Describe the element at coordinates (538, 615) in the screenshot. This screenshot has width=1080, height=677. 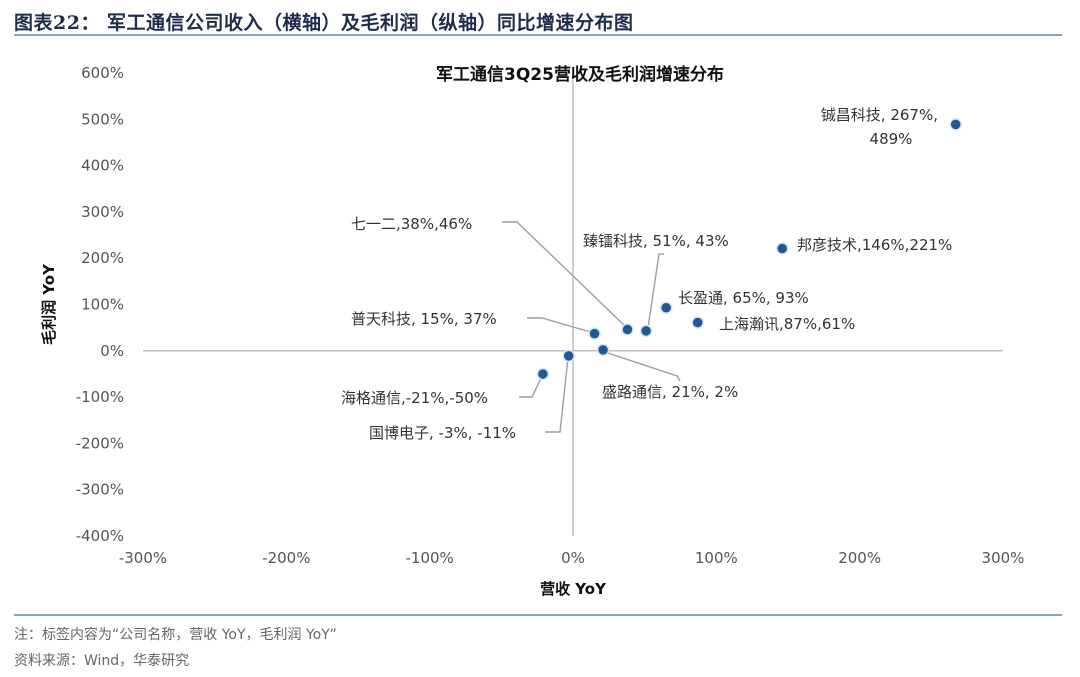
I see `bottom-divider` at that location.